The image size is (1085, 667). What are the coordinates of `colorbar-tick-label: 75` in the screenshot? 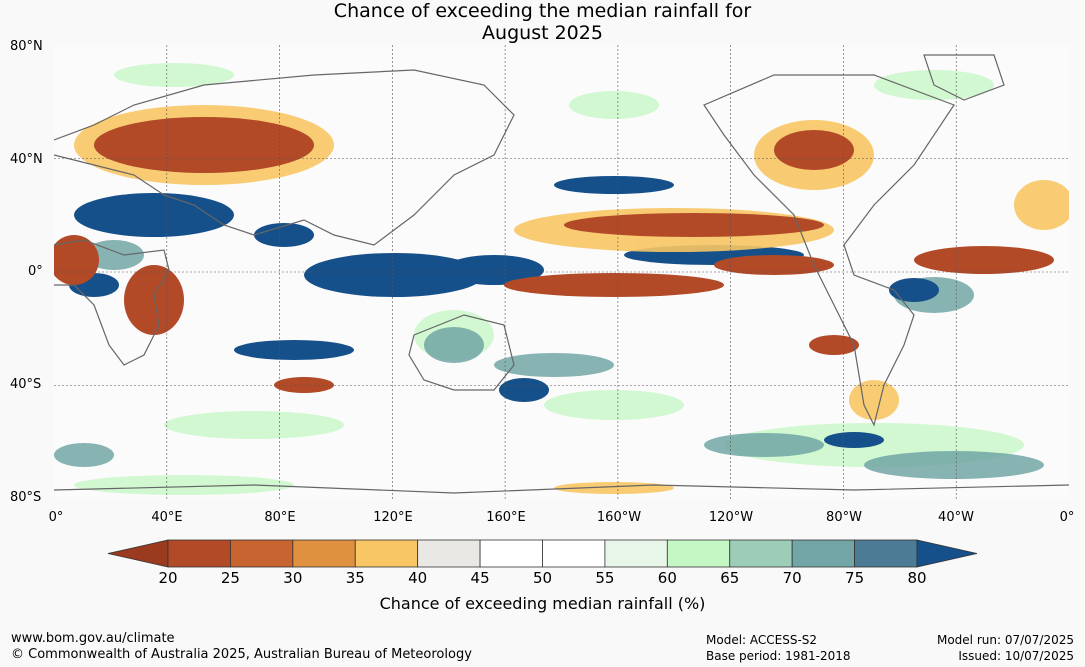 It's located at (855, 578).